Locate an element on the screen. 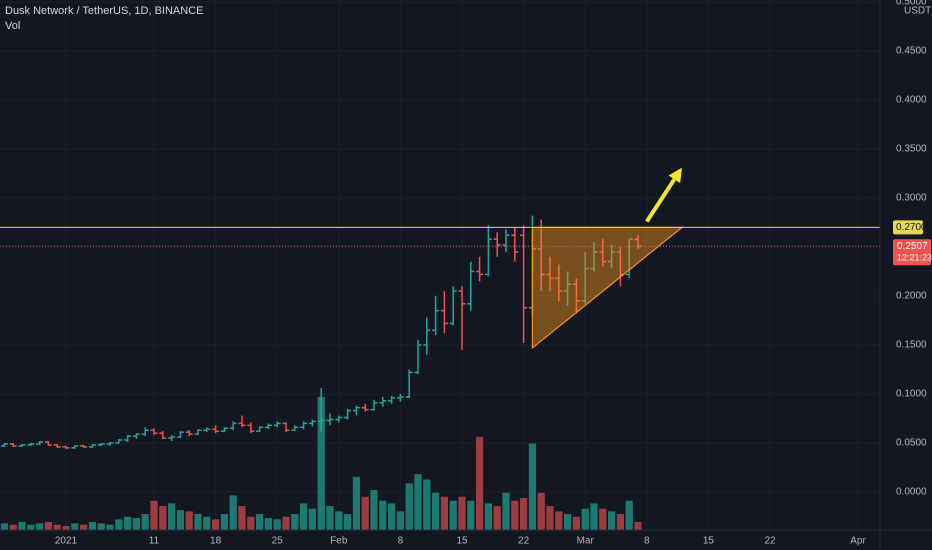 The width and height of the screenshot is (932, 550). arrow-shaft is located at coordinates (661, 200).